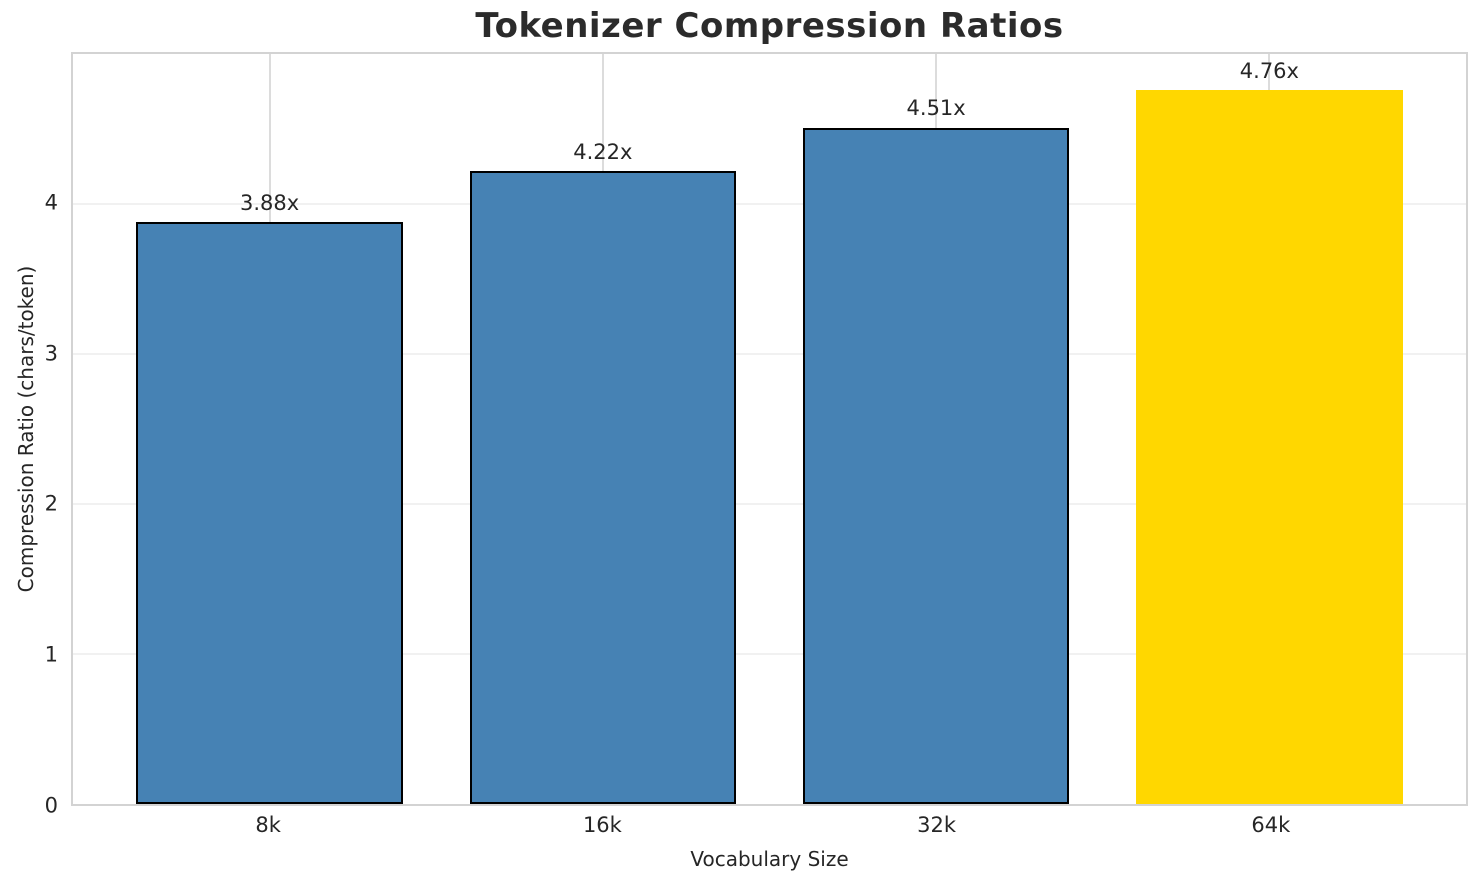 The height and width of the screenshot is (885, 1483). Describe the element at coordinates (270, 202) in the screenshot. I see `bar-value-label: 3.88x` at that location.